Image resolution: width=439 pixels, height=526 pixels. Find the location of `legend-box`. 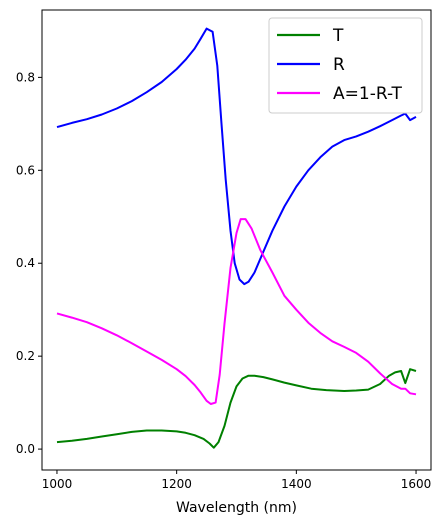

legend-box is located at coordinates (345, 65).